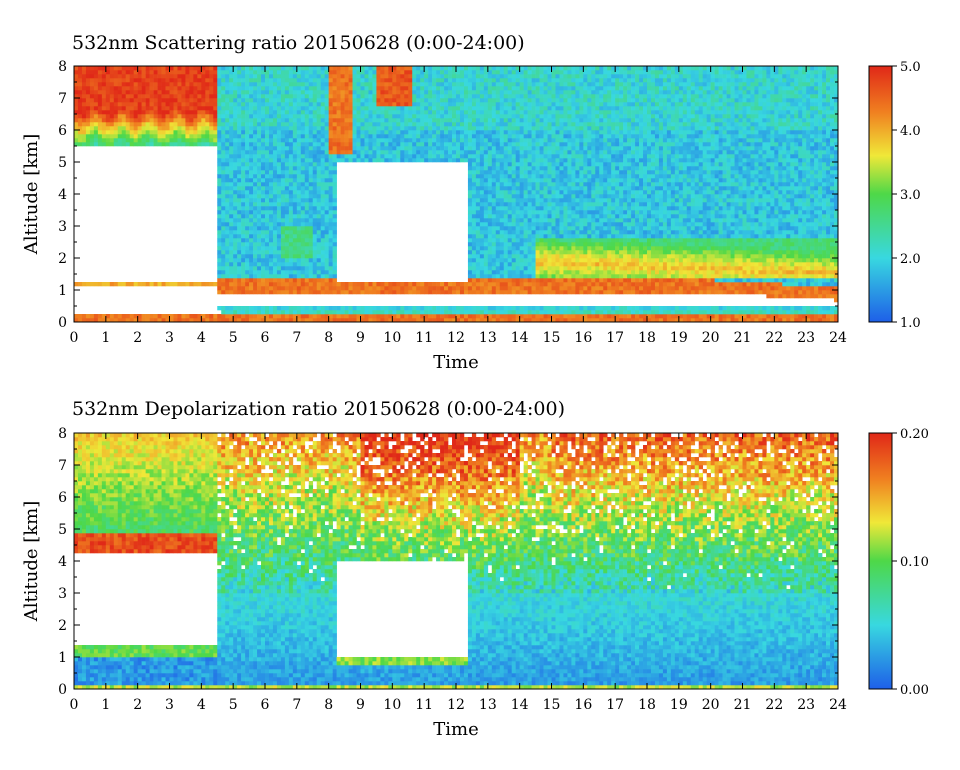 This screenshot has width=960, height=770. I want to click on colorbar-tick-label: 1.0, so click(910, 323).